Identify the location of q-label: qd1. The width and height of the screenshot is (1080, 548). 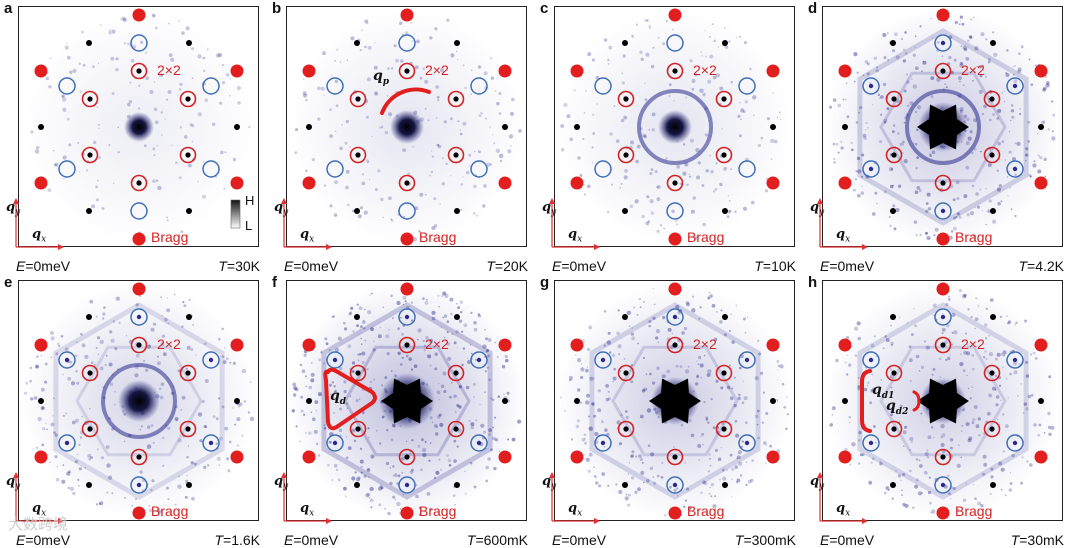
(883, 391).